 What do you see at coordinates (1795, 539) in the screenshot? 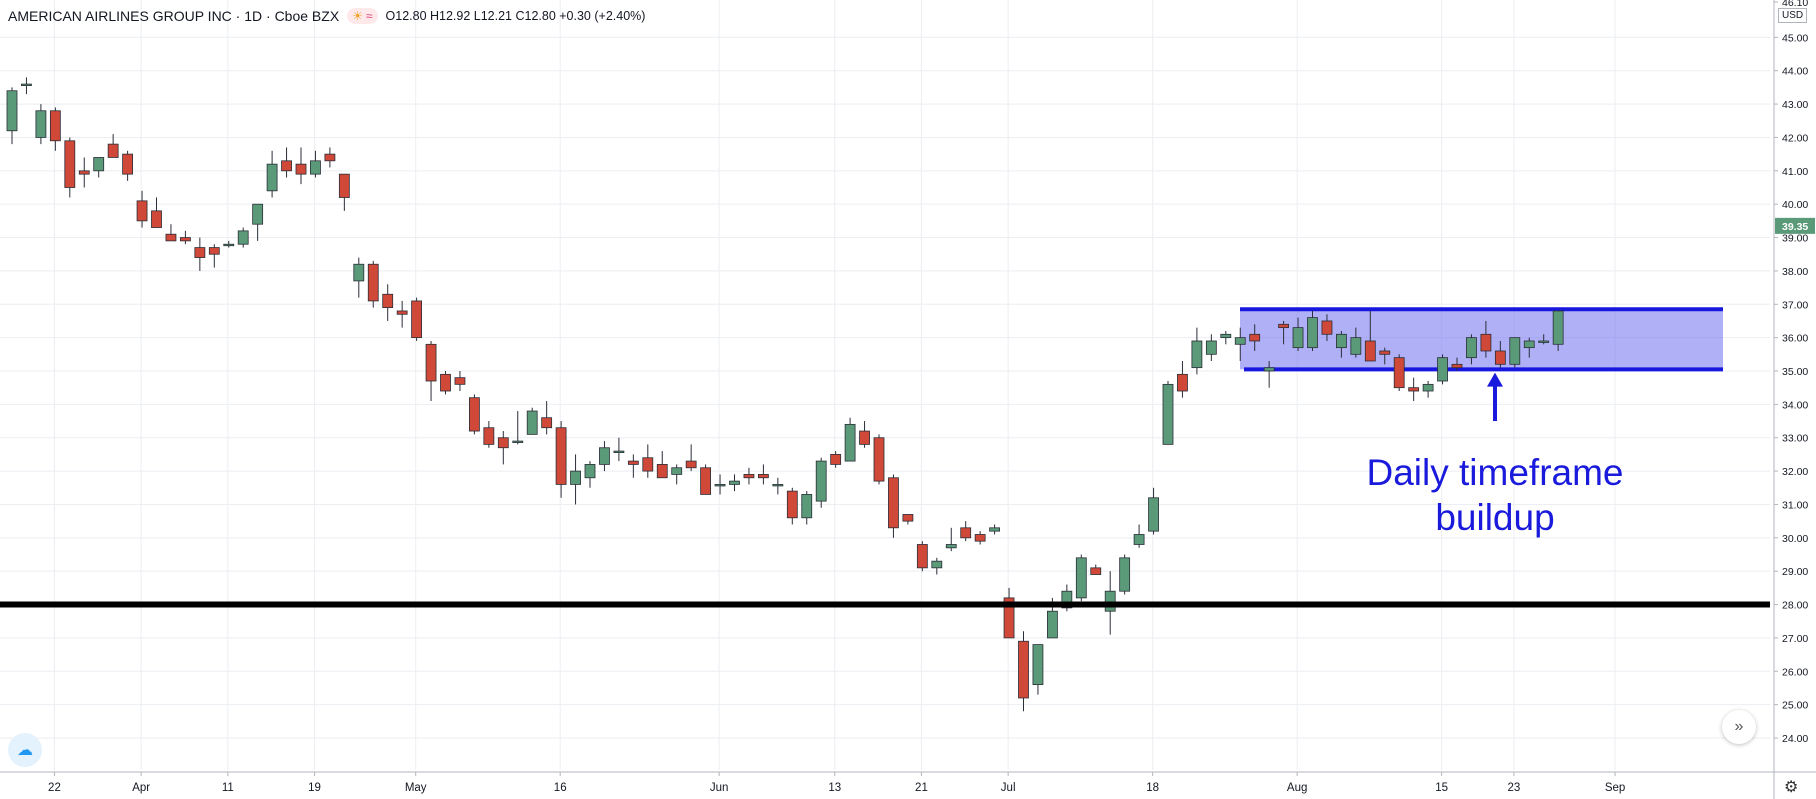
I see `price-tick-label: 30.00` at bounding box center [1795, 539].